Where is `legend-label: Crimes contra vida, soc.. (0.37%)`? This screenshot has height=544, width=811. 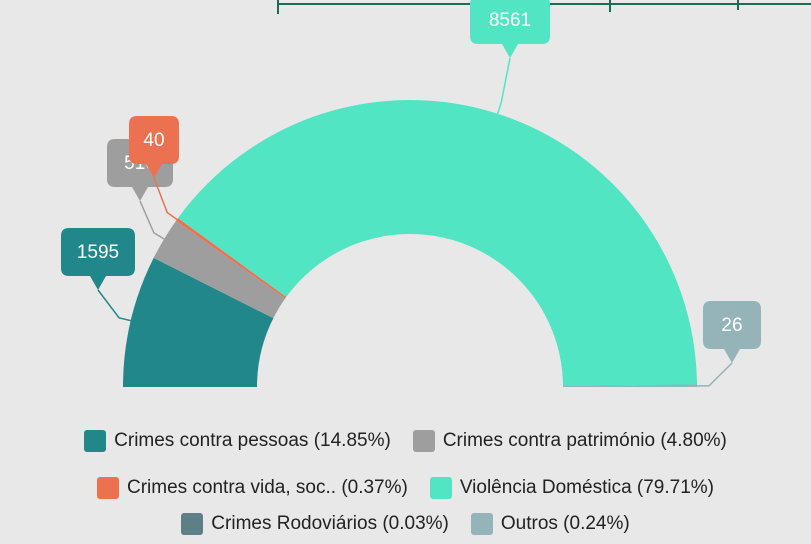 legend-label: Crimes contra vida, soc.. (0.37%) is located at coordinates (267, 487).